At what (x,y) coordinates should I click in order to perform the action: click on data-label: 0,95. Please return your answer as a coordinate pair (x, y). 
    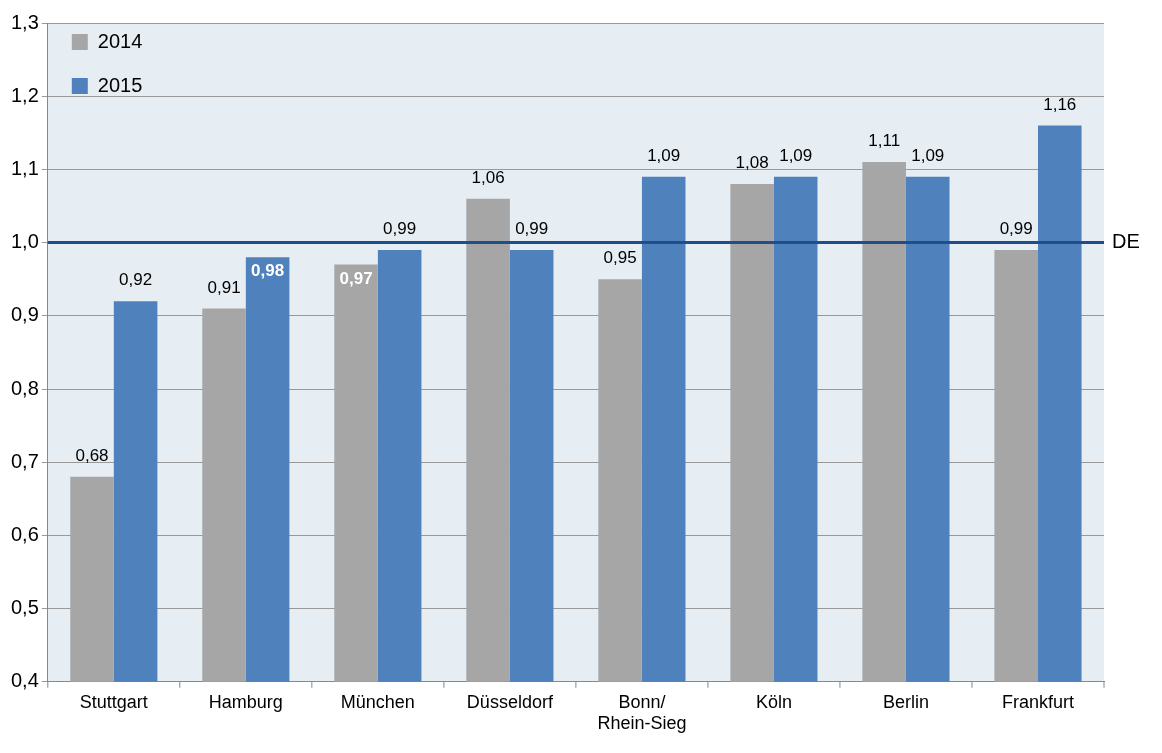
    Looking at the image, I should click on (620, 258).